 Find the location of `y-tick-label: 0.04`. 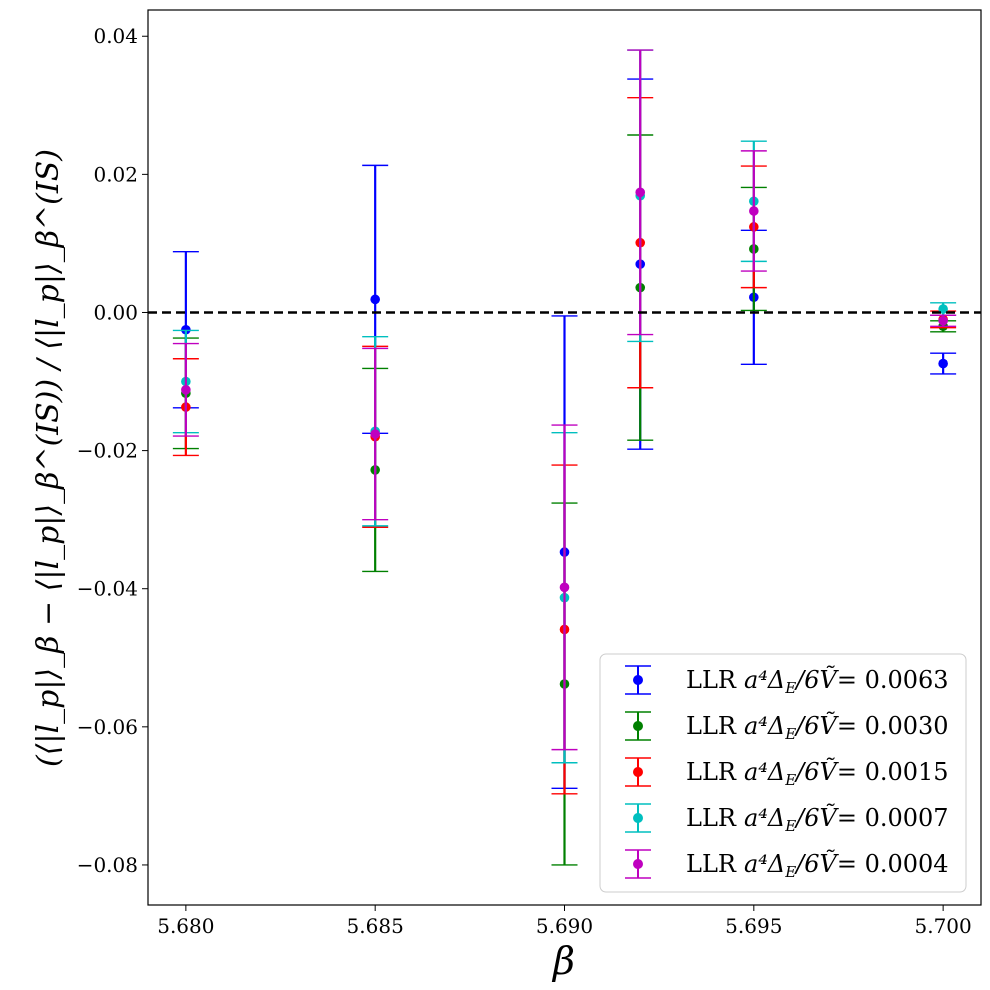

y-tick-label: 0.04 is located at coordinates (115, 36).